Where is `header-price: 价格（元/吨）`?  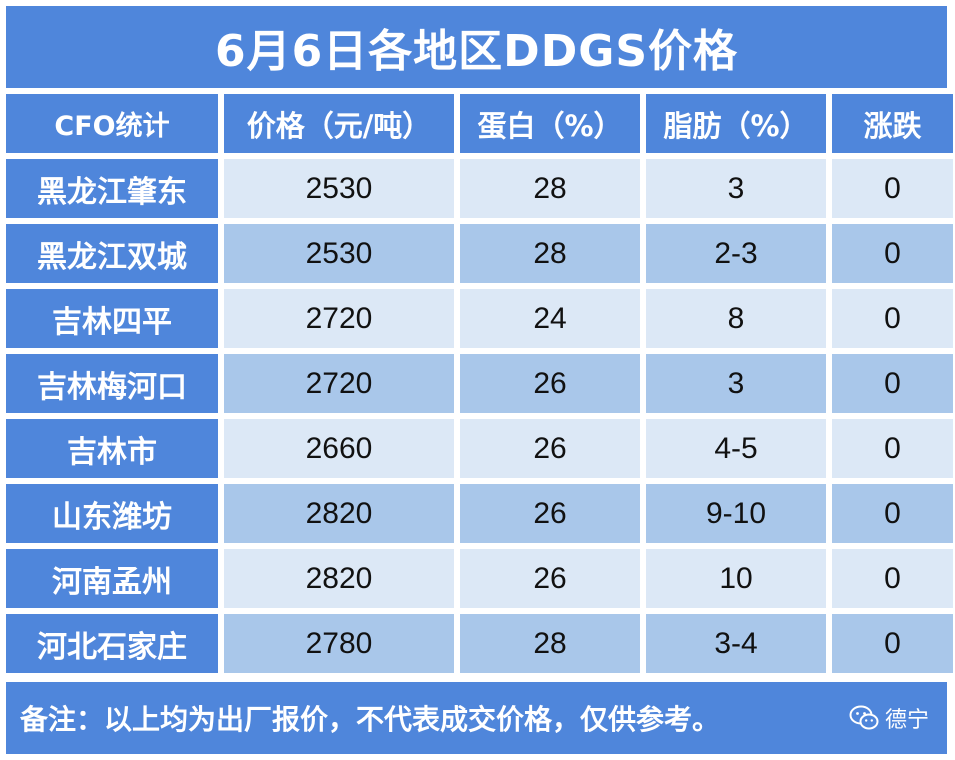
header-price: 价格（元/吨） is located at coordinates (339, 123).